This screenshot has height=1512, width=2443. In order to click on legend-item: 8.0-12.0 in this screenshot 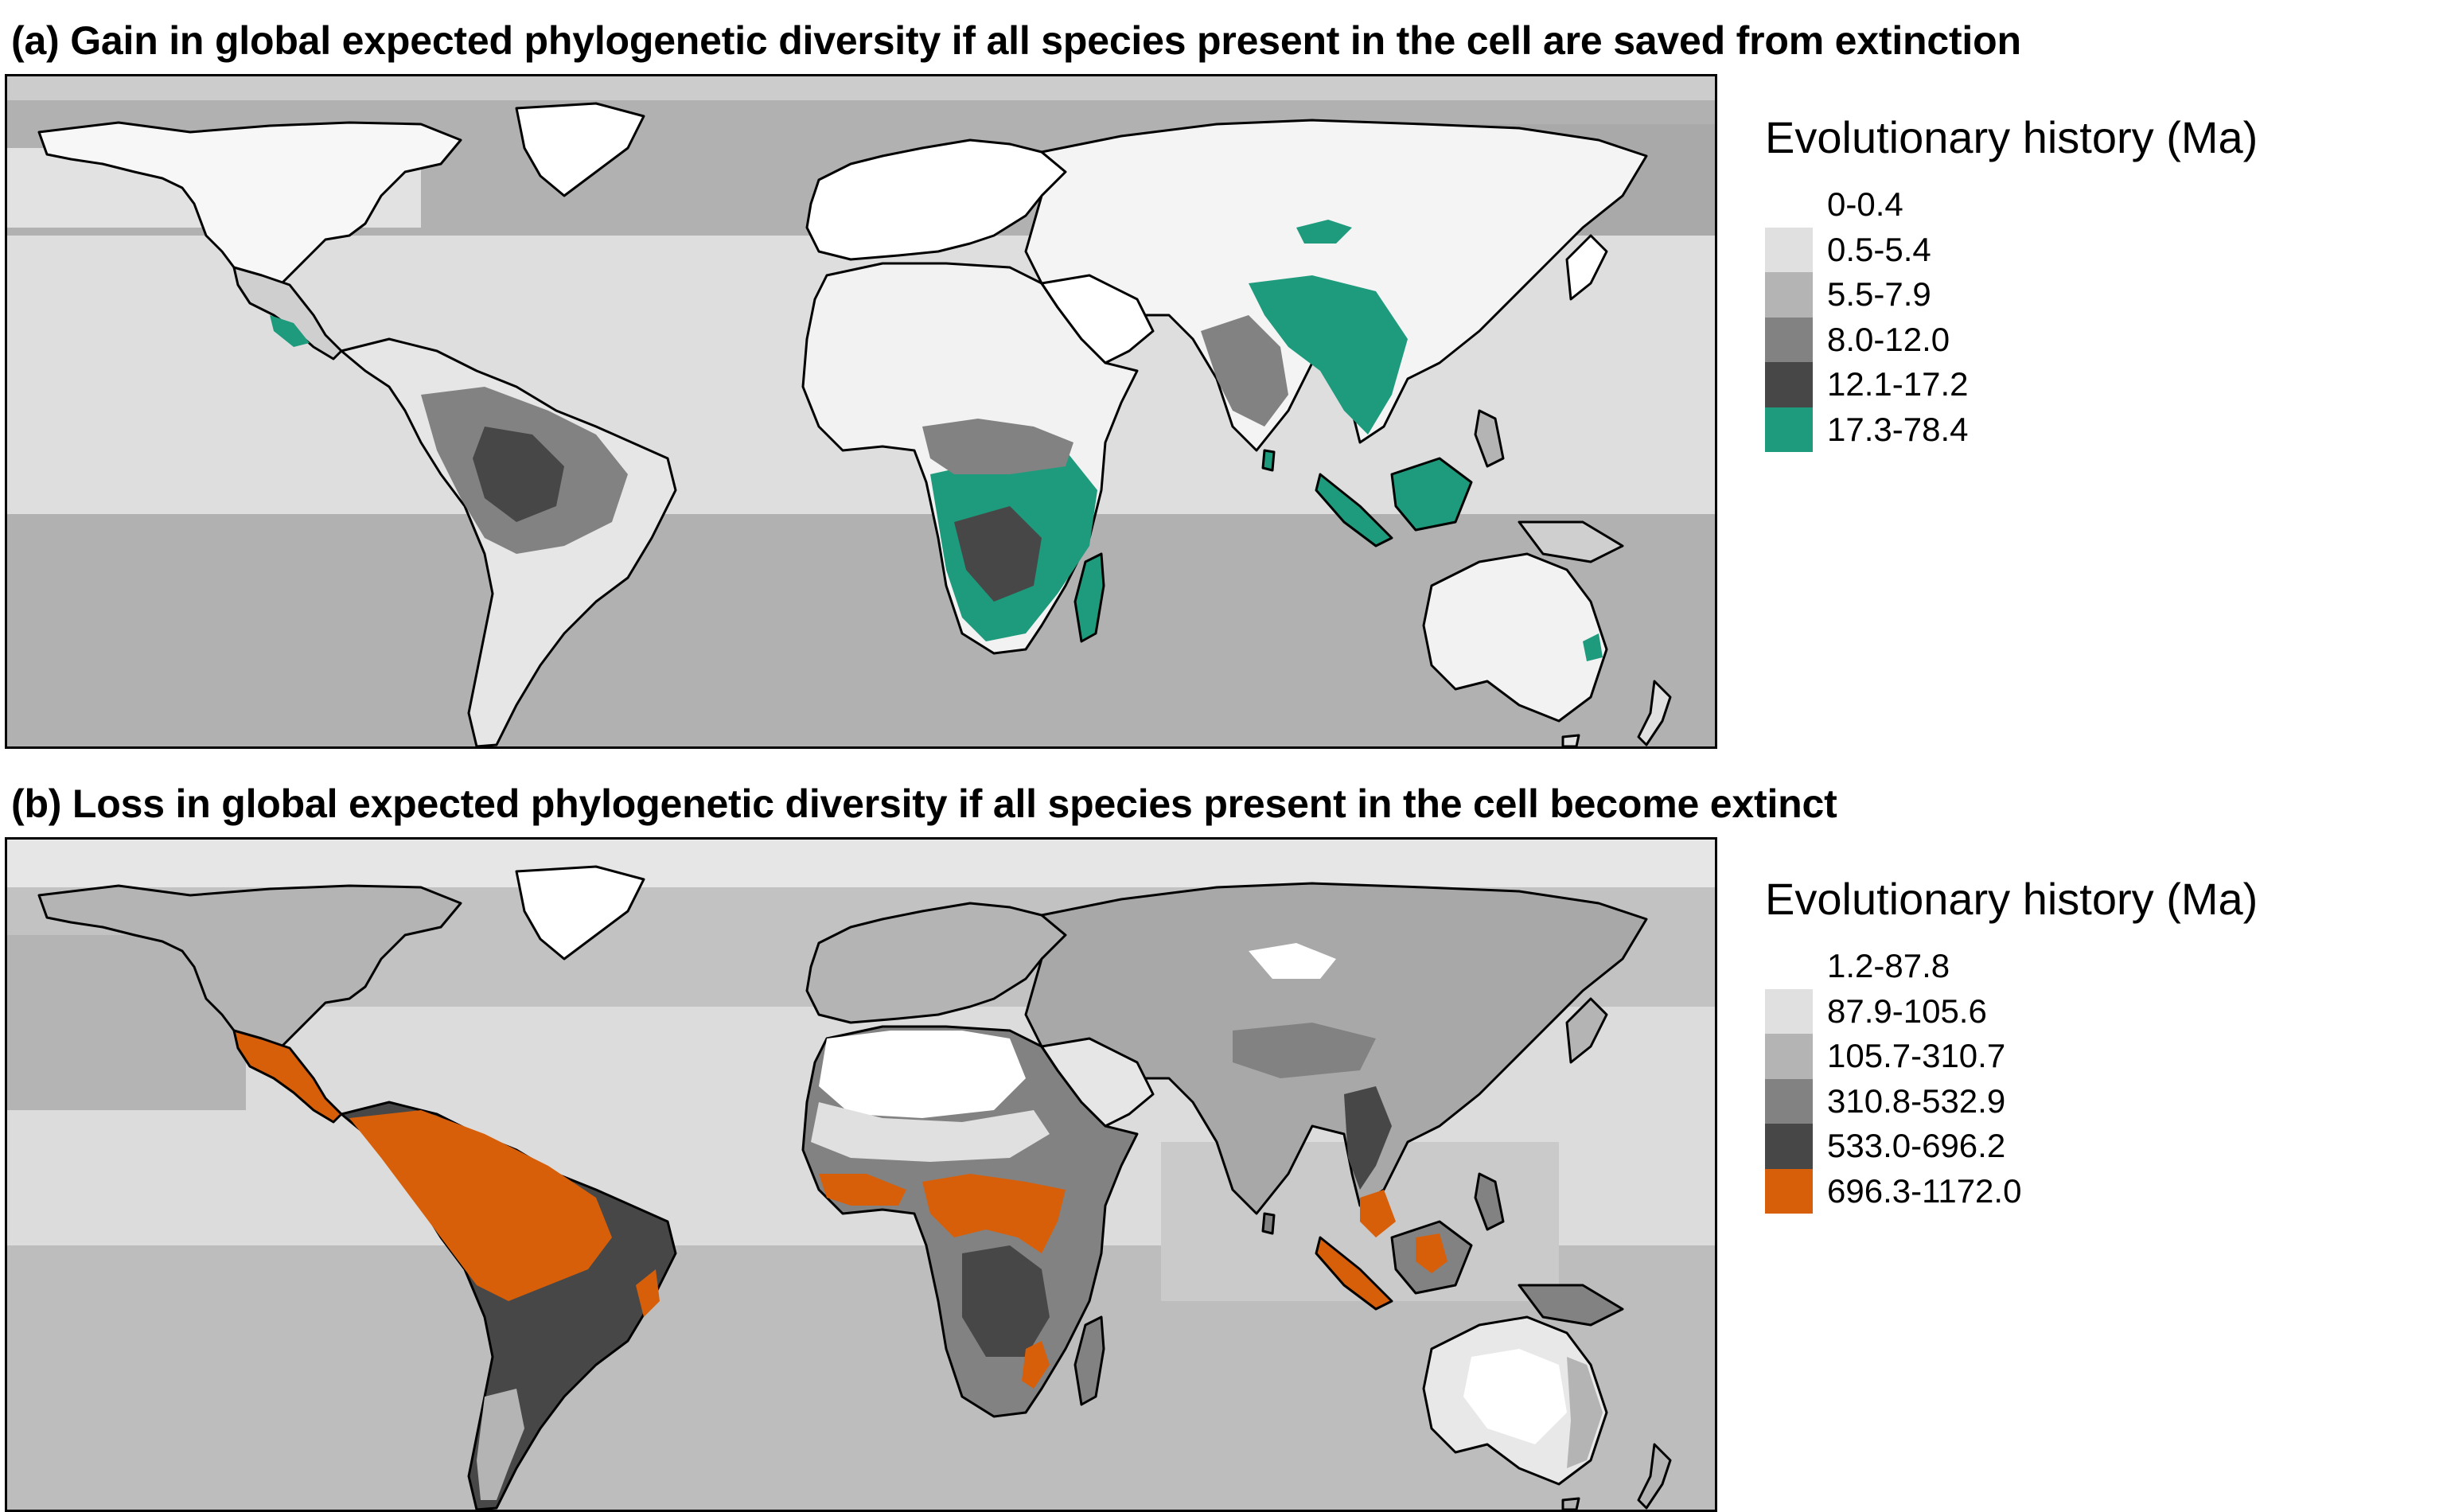, I will do `click(2011, 339)`.